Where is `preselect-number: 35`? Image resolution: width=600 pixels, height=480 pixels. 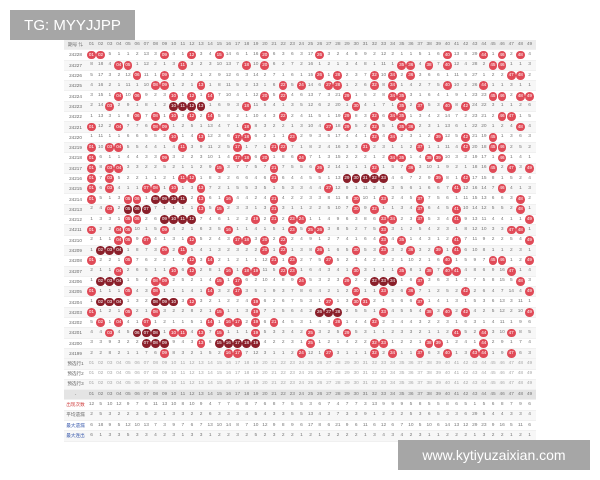 preselect-number: 35 is located at coordinates (402, 363).